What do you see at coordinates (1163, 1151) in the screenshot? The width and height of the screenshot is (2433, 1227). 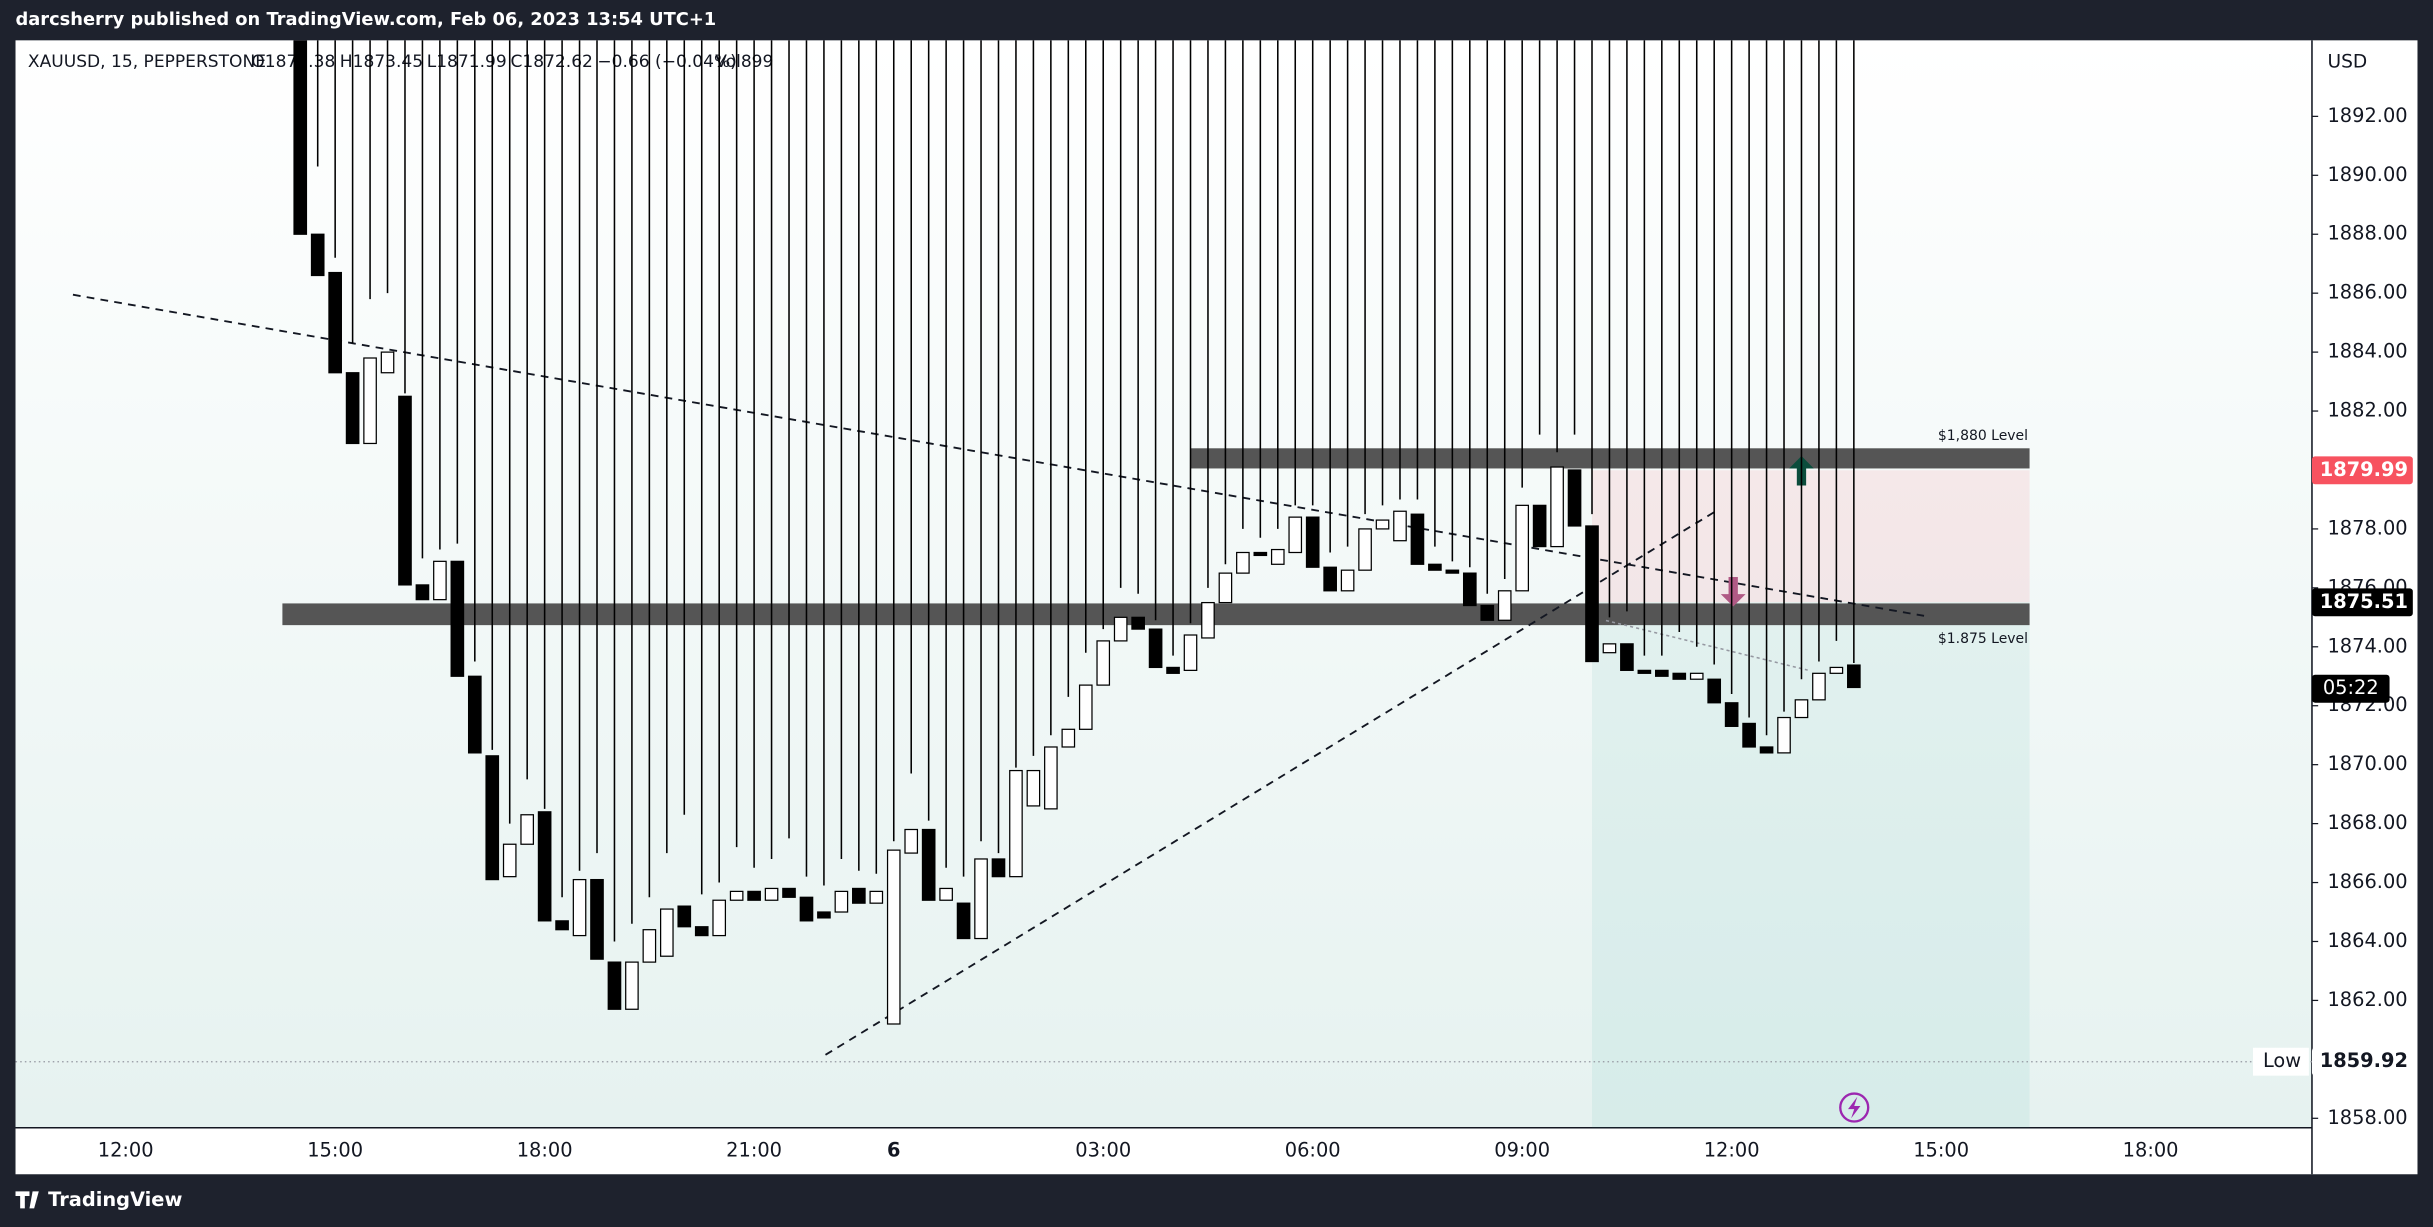 I see `time-axis` at bounding box center [1163, 1151].